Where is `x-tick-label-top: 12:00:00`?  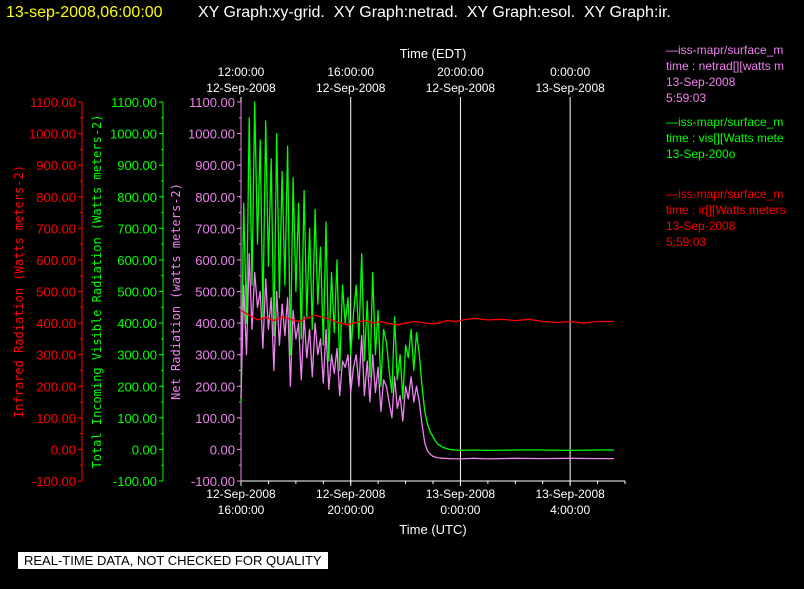 x-tick-label-top: 12:00:00 is located at coordinates (241, 72).